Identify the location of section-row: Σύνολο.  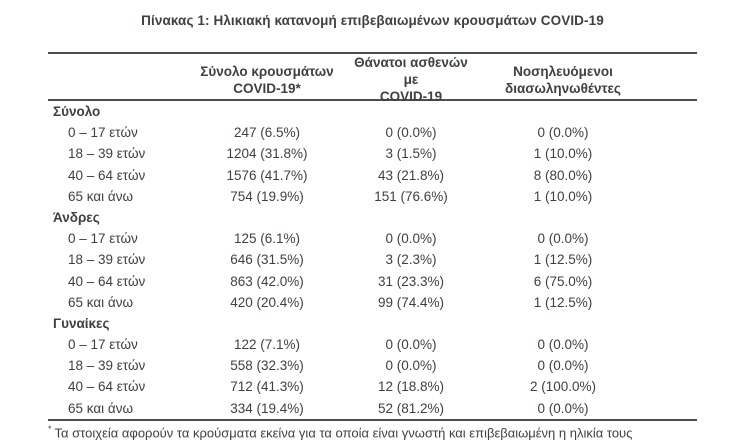
(372, 111).